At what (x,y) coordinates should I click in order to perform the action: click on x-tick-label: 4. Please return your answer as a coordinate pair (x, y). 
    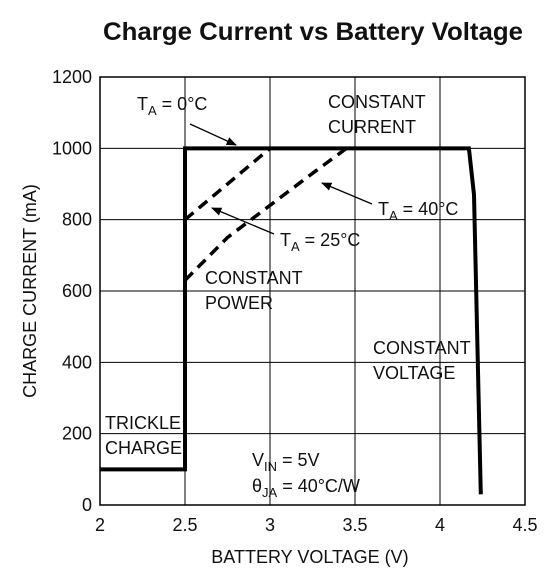
    Looking at the image, I should click on (440, 525).